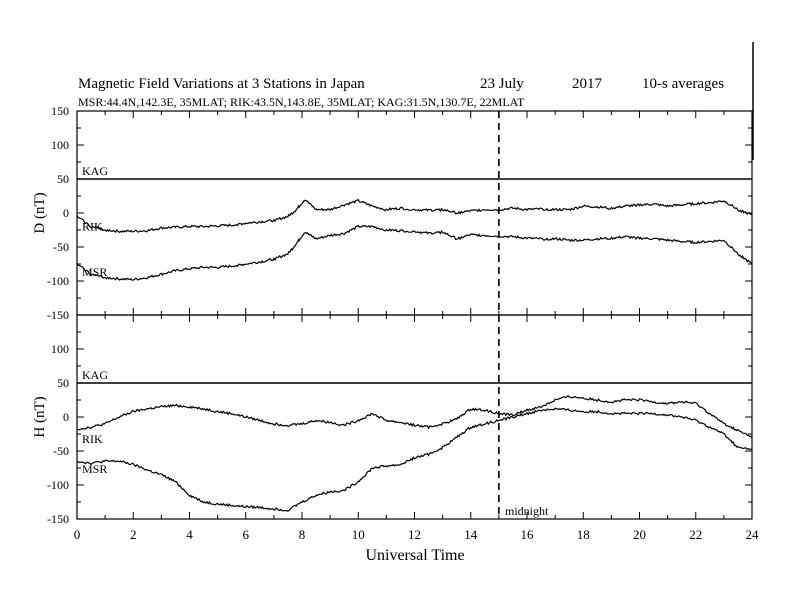 This screenshot has height=612, width=792. I want to click on year-label: 2017, so click(587, 84).